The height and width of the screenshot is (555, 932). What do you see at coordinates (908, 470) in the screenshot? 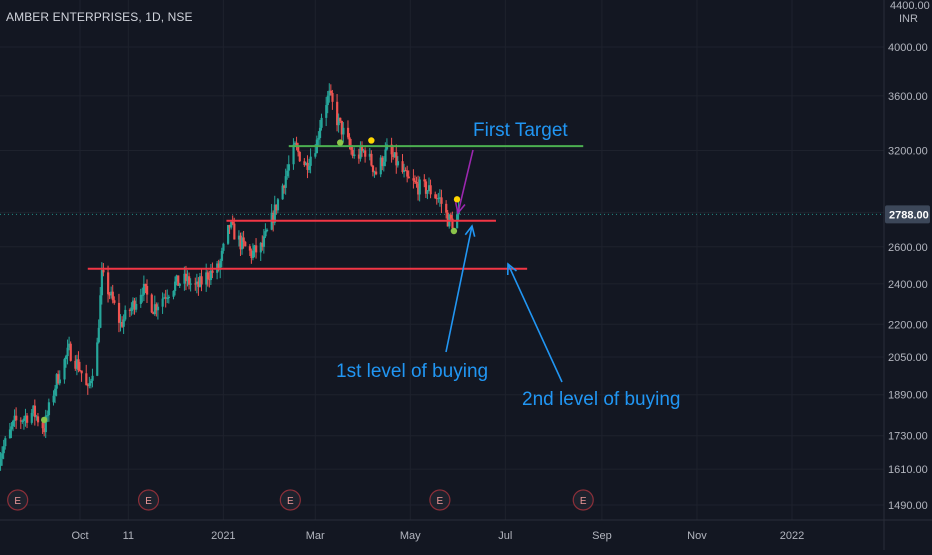
I see `y-tick-label: 1610.00` at bounding box center [908, 470].